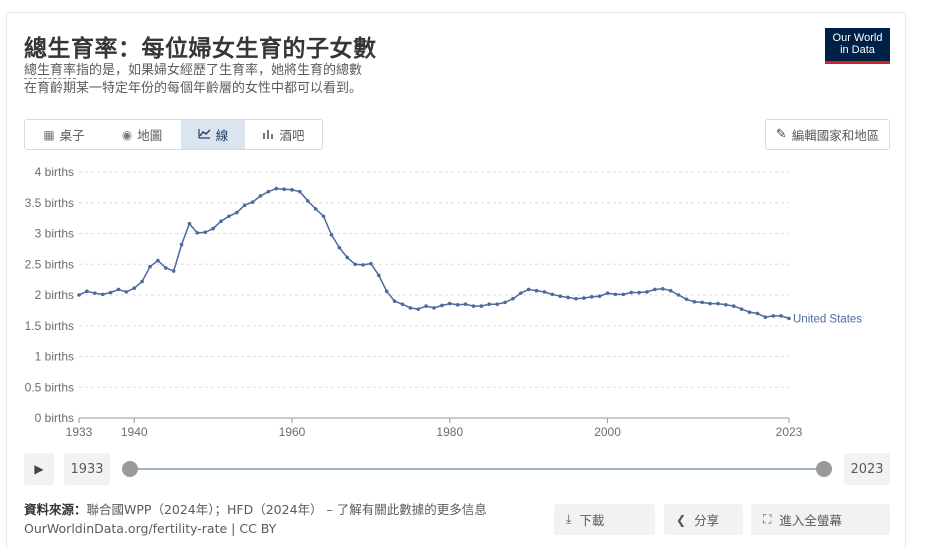 The image size is (925, 549). I want to click on y-tick-label: 0 births, so click(54, 418).